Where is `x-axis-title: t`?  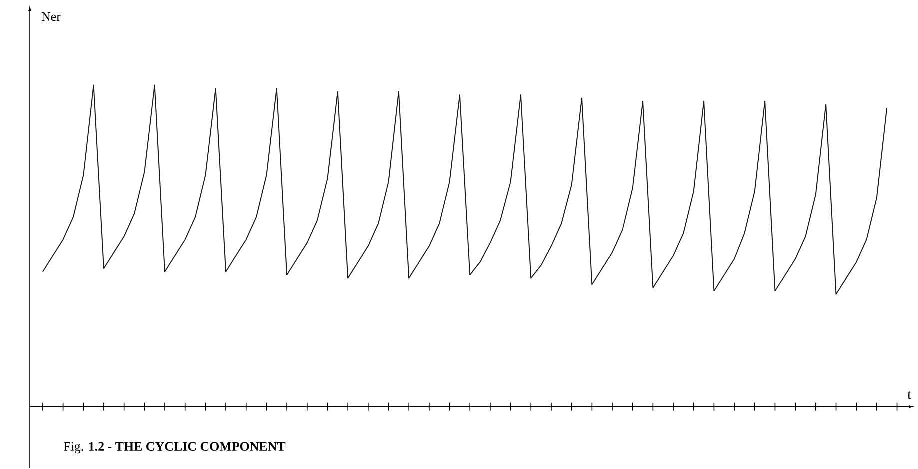 x-axis-title: t is located at coordinates (910, 395).